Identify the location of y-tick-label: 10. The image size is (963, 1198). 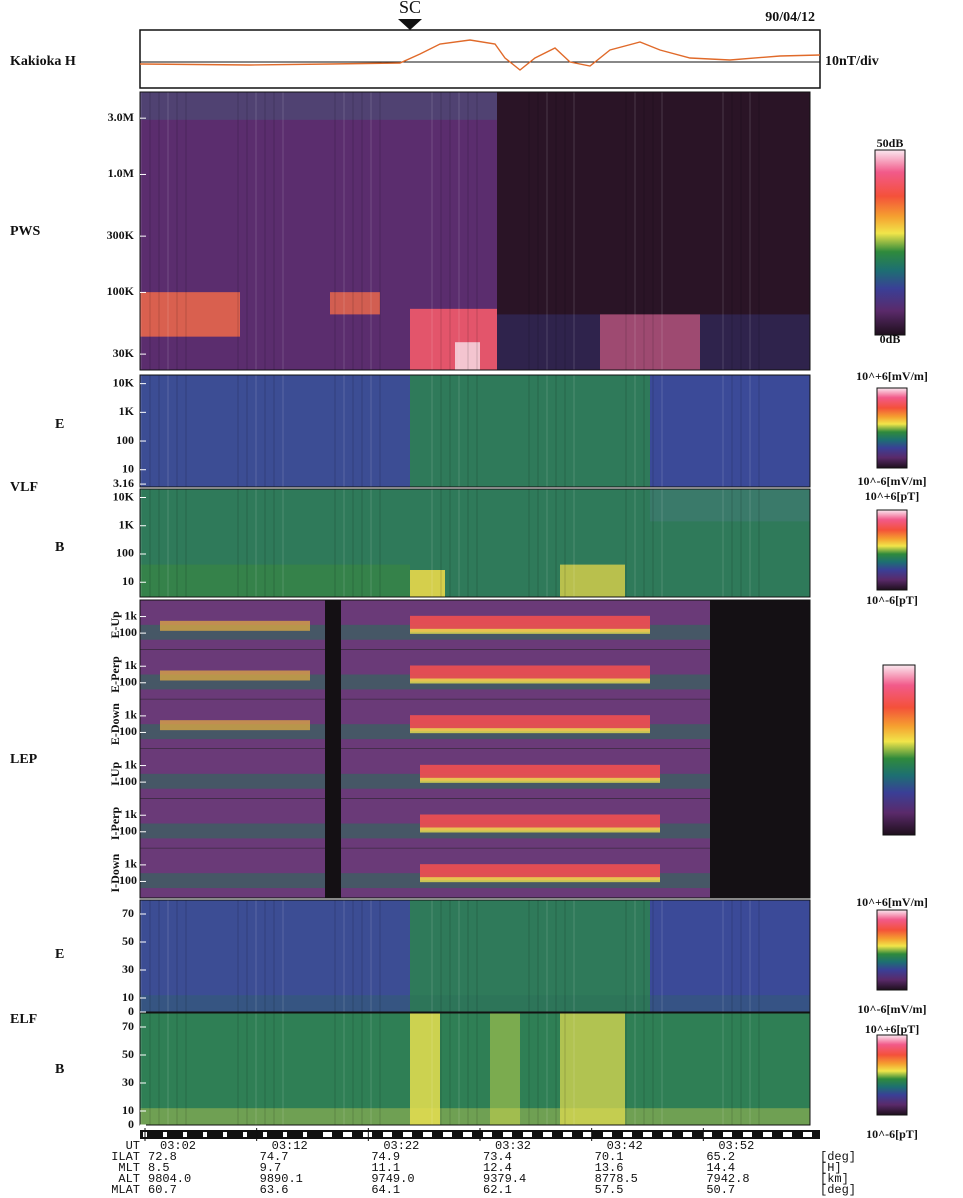
(128, 468).